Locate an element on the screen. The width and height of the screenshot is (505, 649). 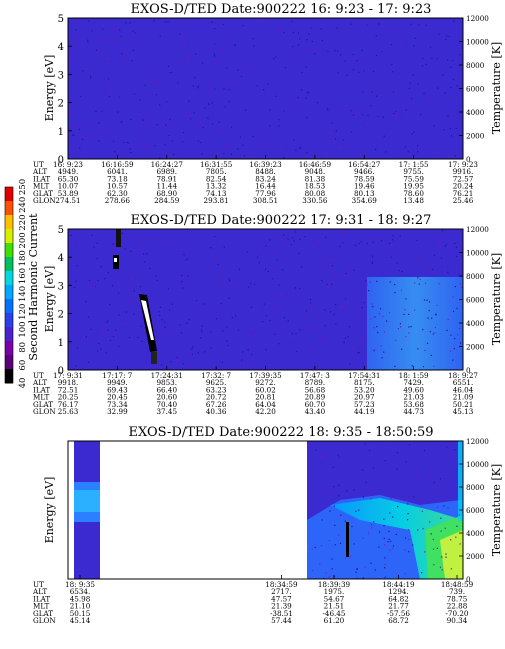
table-cell: 293.81 is located at coordinates (216, 200).